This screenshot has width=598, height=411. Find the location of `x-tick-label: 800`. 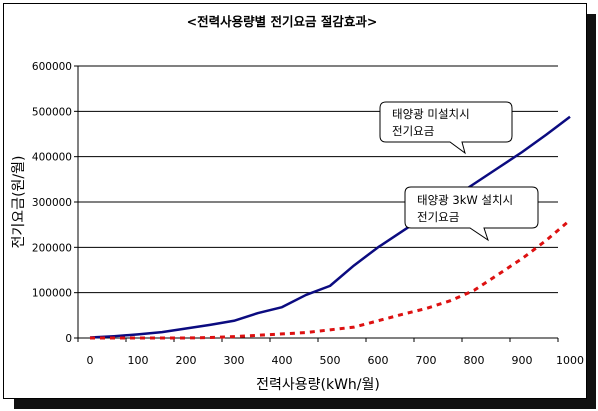

x-tick-label: 800 is located at coordinates (474, 360).